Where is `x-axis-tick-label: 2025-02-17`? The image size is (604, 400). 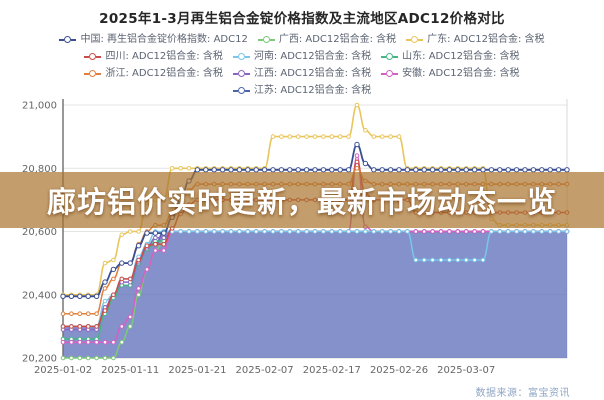
x-axis-tick-label: 2025-02-17 is located at coordinates (332, 370).